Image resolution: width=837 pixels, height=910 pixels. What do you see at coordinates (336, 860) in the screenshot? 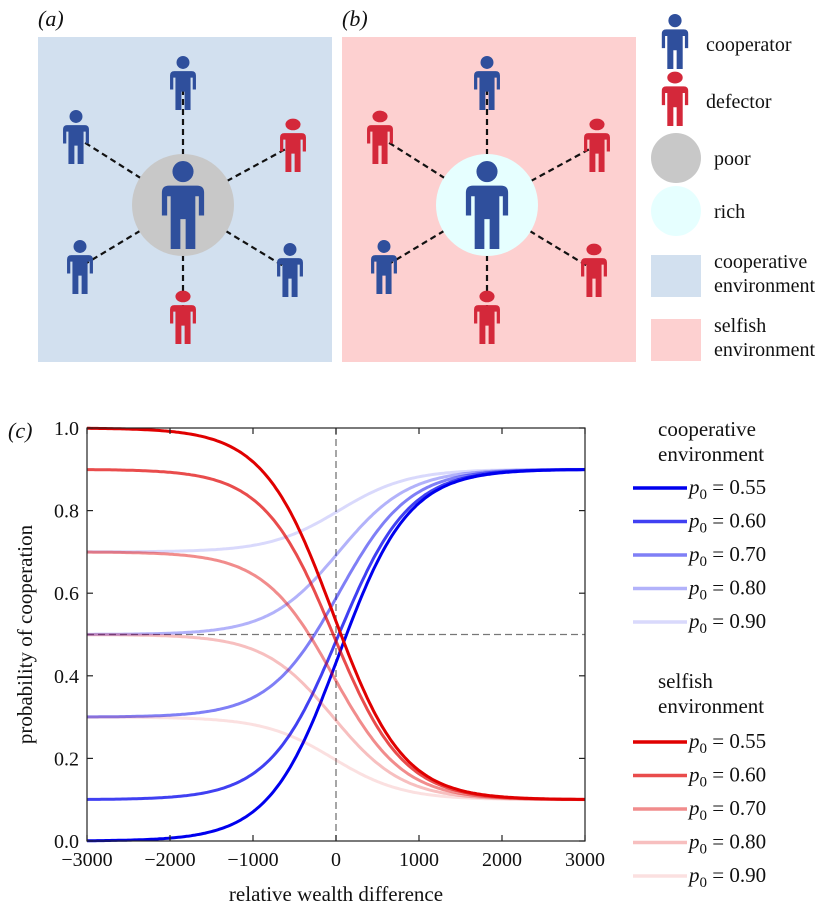
I see `x-tick-label: 0` at bounding box center [336, 860].